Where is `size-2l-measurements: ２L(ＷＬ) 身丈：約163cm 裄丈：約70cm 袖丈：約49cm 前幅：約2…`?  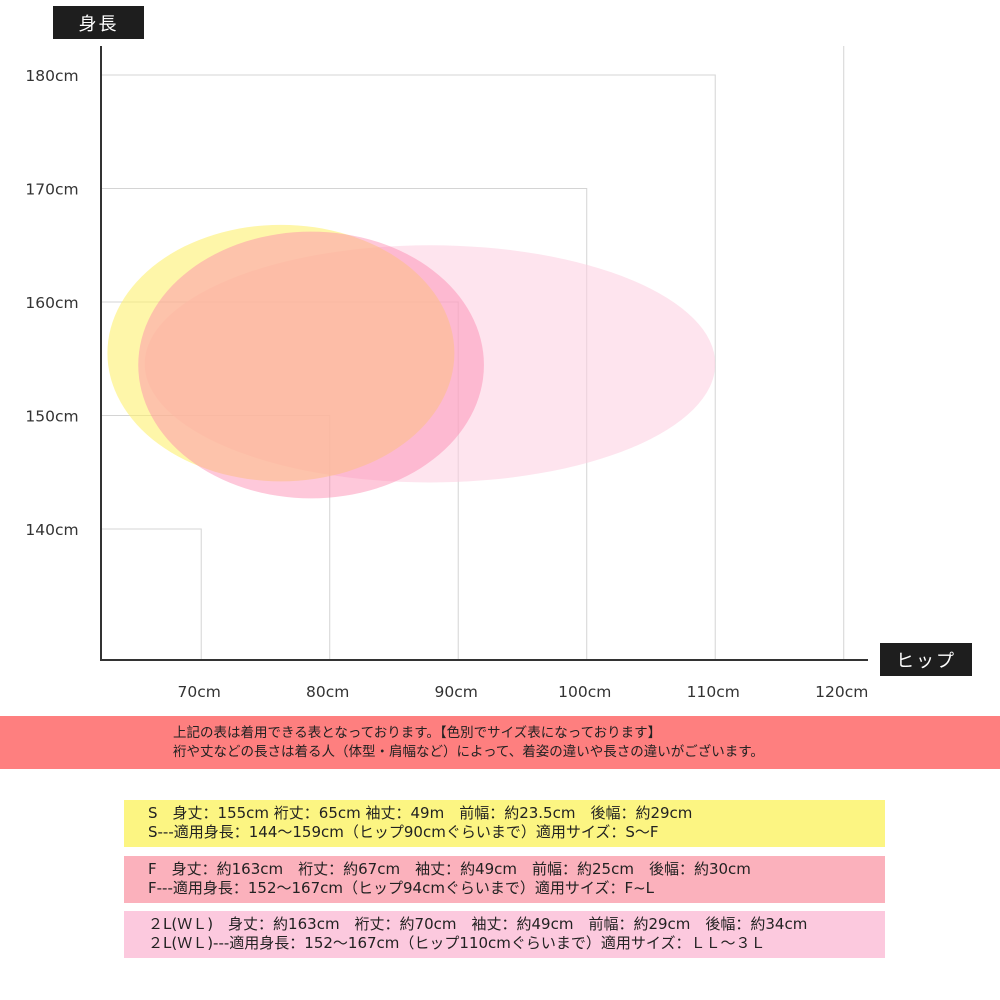
size-2l-measurements: ２L(ＷＬ) 身丈：約163cm 裄丈：約70cm 袖丈：約49cm 前幅：約2… is located at coordinates (478, 924).